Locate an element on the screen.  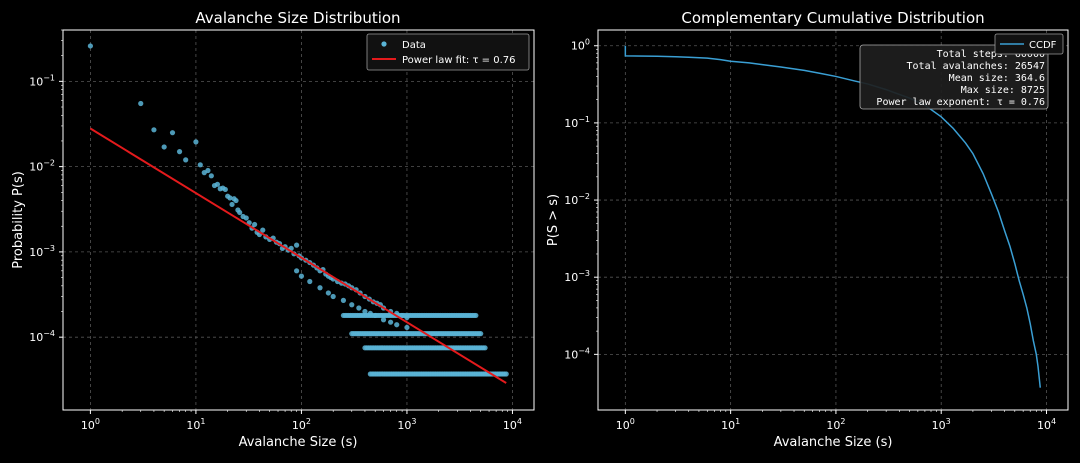
stats-max-size: Max size: 8725 is located at coordinates (1003, 90).